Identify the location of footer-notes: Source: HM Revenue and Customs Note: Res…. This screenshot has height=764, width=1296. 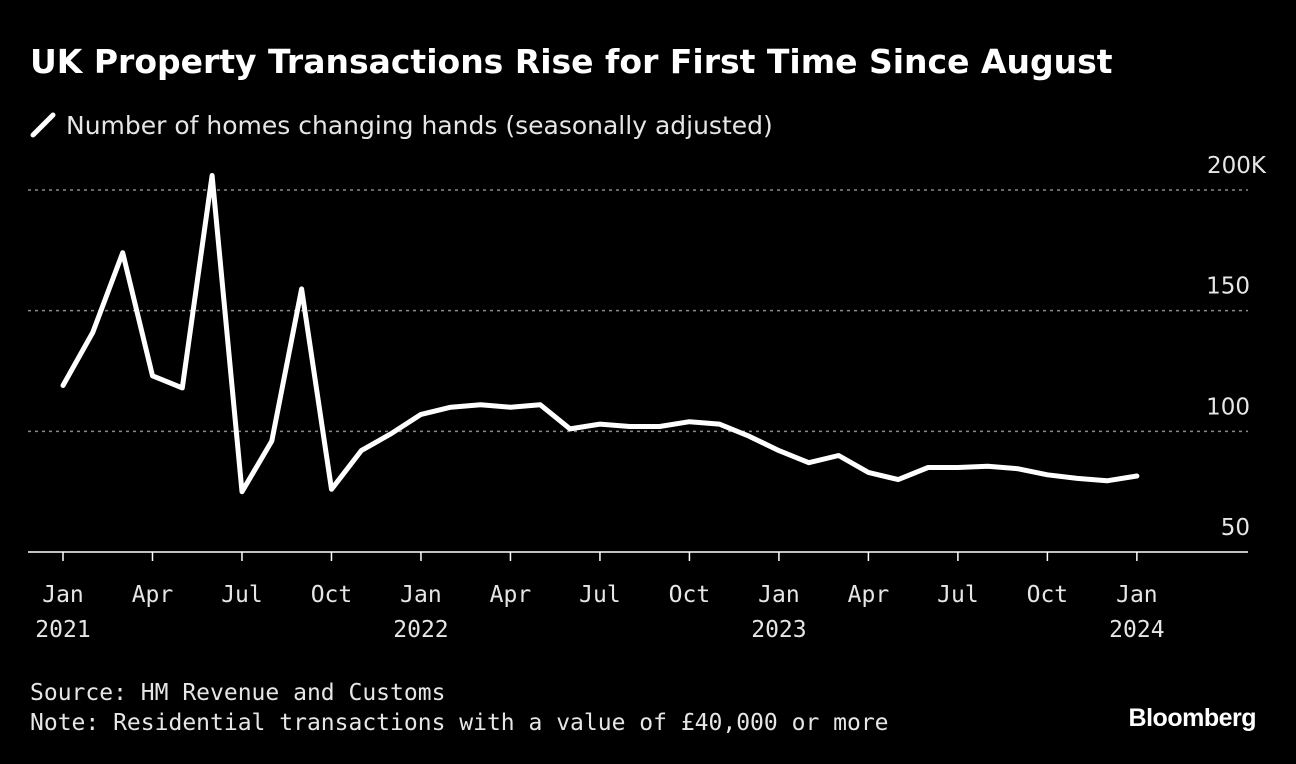
(459, 708).